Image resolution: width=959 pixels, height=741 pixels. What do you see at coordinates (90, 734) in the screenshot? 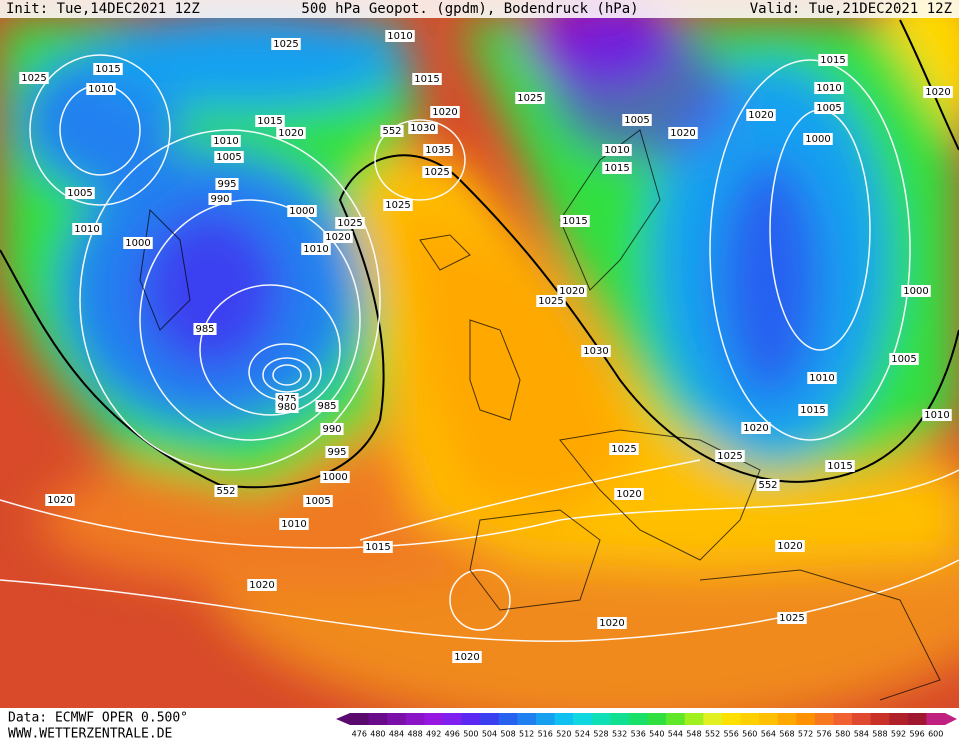
I see `website: WWW.WETTERZENTRALE.DE` at bounding box center [90, 734].